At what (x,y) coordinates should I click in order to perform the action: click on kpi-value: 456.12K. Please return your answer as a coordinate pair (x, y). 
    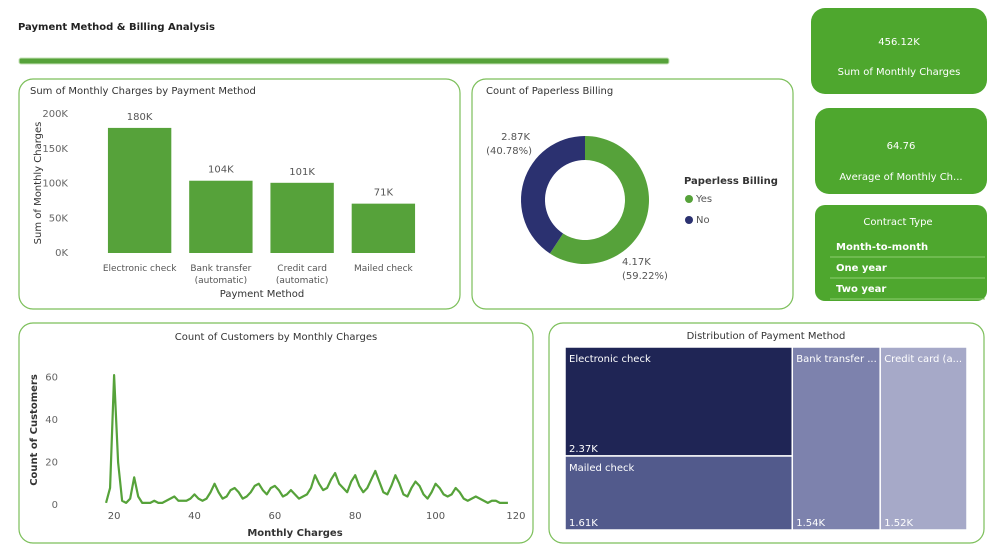
    Looking at the image, I should click on (899, 42).